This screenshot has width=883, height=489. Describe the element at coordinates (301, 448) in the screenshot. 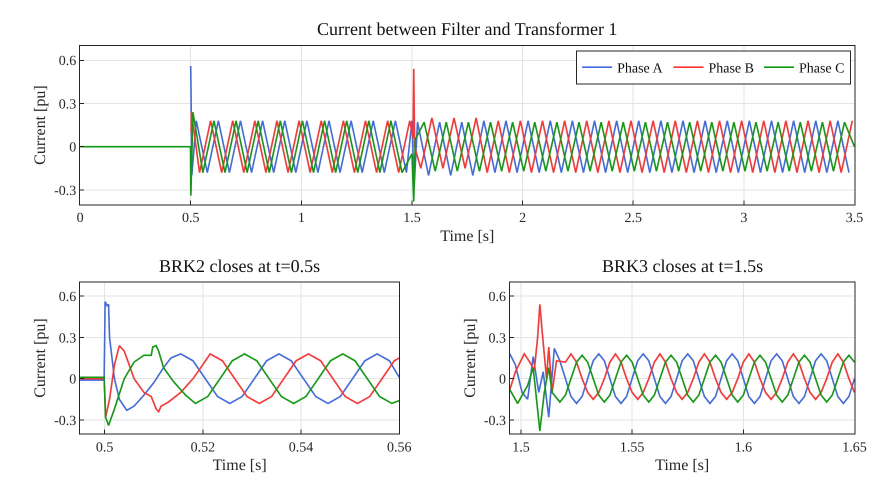

I see `x-tick-label: 0.54` at that location.